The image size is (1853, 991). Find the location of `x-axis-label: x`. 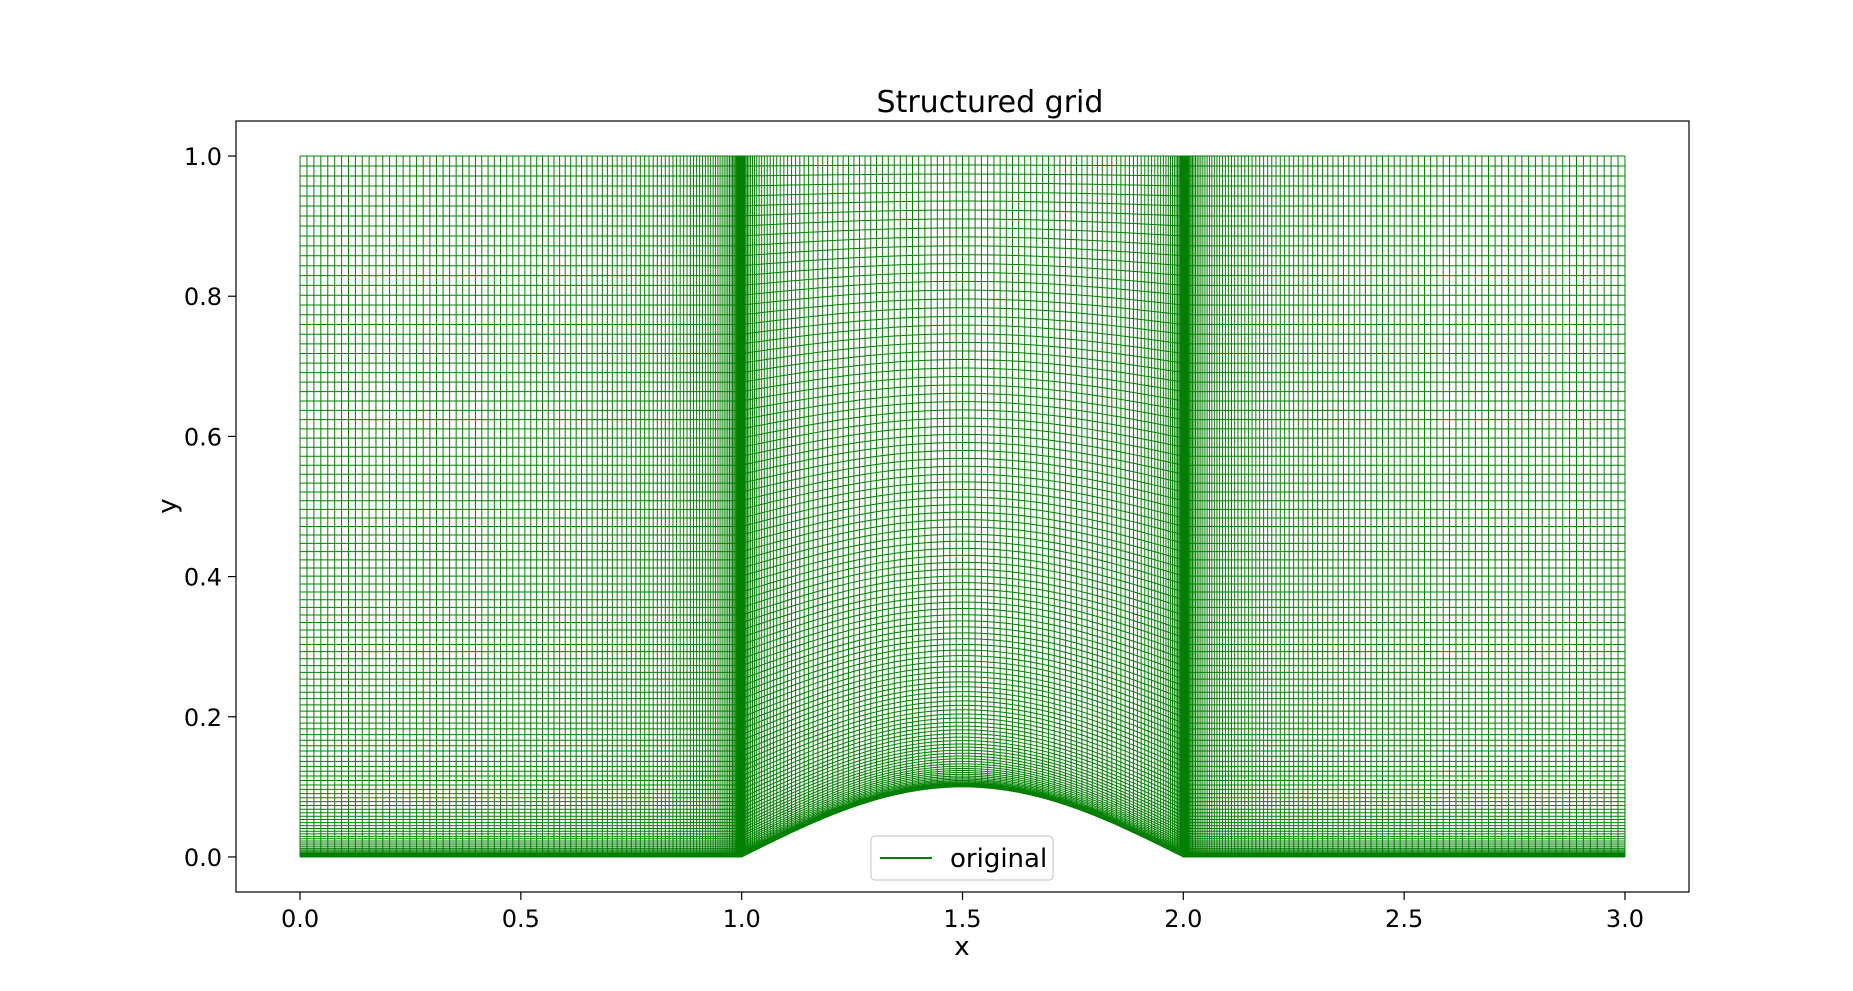

x-axis-label: x is located at coordinates (961, 947).